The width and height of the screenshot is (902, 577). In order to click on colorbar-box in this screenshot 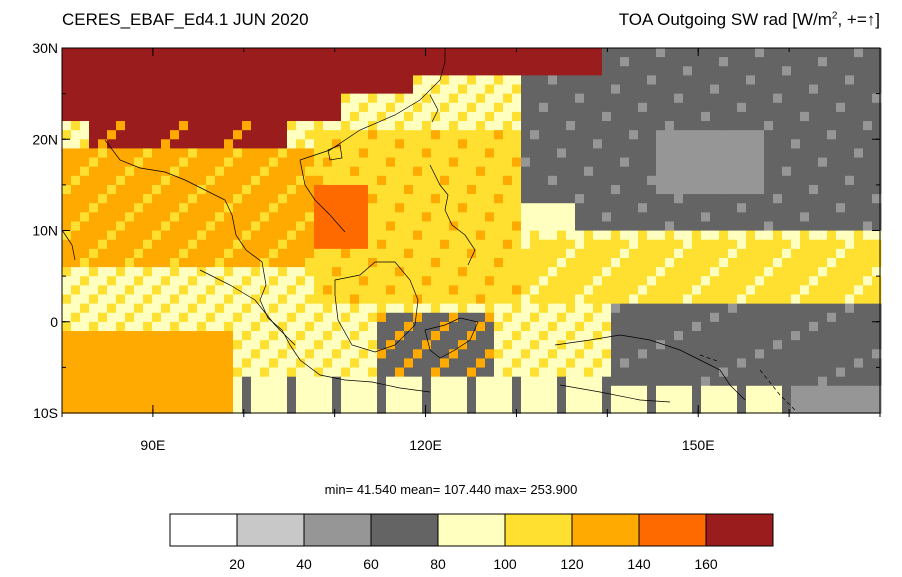, I will do `click(203, 530)`.